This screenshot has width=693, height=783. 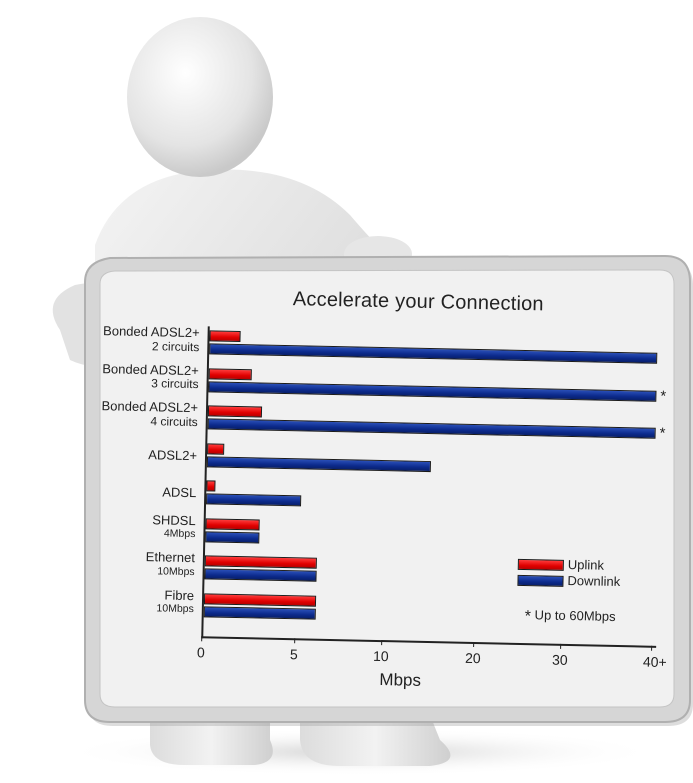 What do you see at coordinates (179, 492) in the screenshot?
I see `category-label-line1: ADSL` at bounding box center [179, 492].